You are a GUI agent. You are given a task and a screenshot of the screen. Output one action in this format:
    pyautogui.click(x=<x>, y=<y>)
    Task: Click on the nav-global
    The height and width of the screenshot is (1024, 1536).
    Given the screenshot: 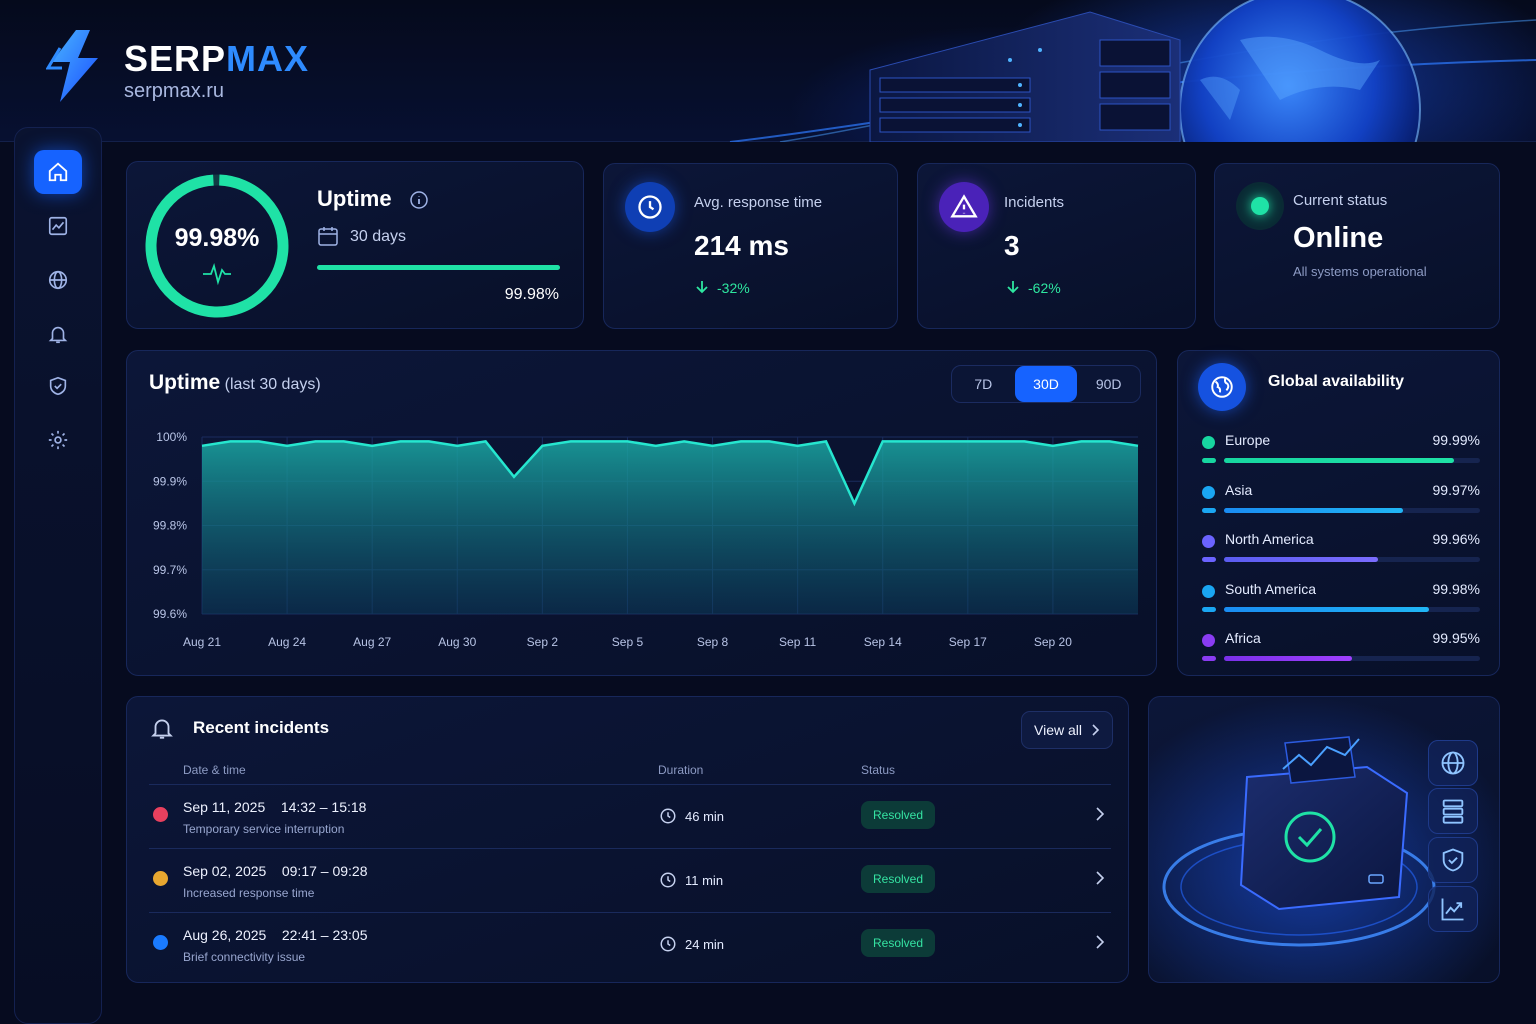 What is the action you would take?
    pyautogui.click(x=58, y=280)
    